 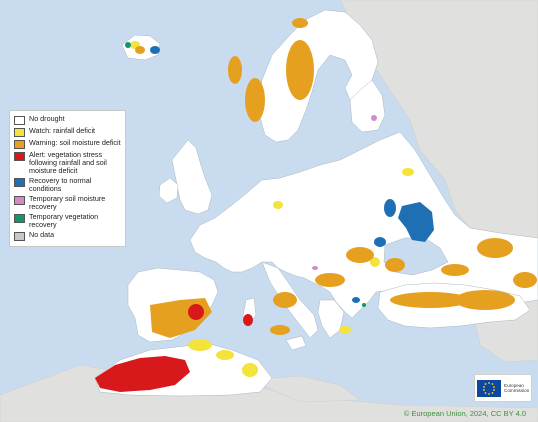 I want to click on legend-label: No data, so click(x=42, y=234).